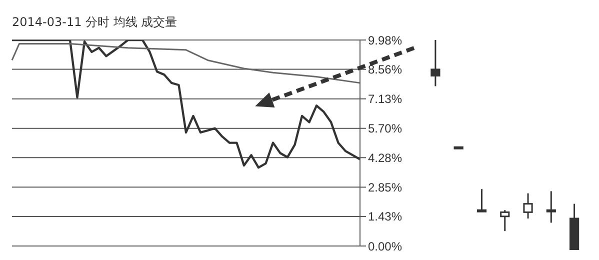 This screenshot has height=260, width=599. I want to click on y-tick-label: 4.28%, so click(385, 157).